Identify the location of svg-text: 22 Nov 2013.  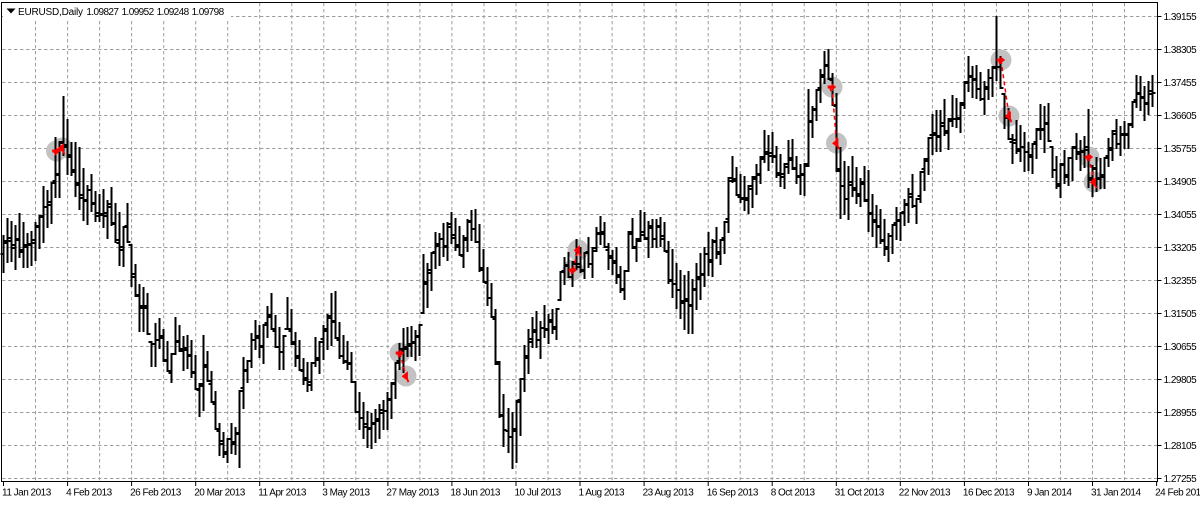
(925, 493).